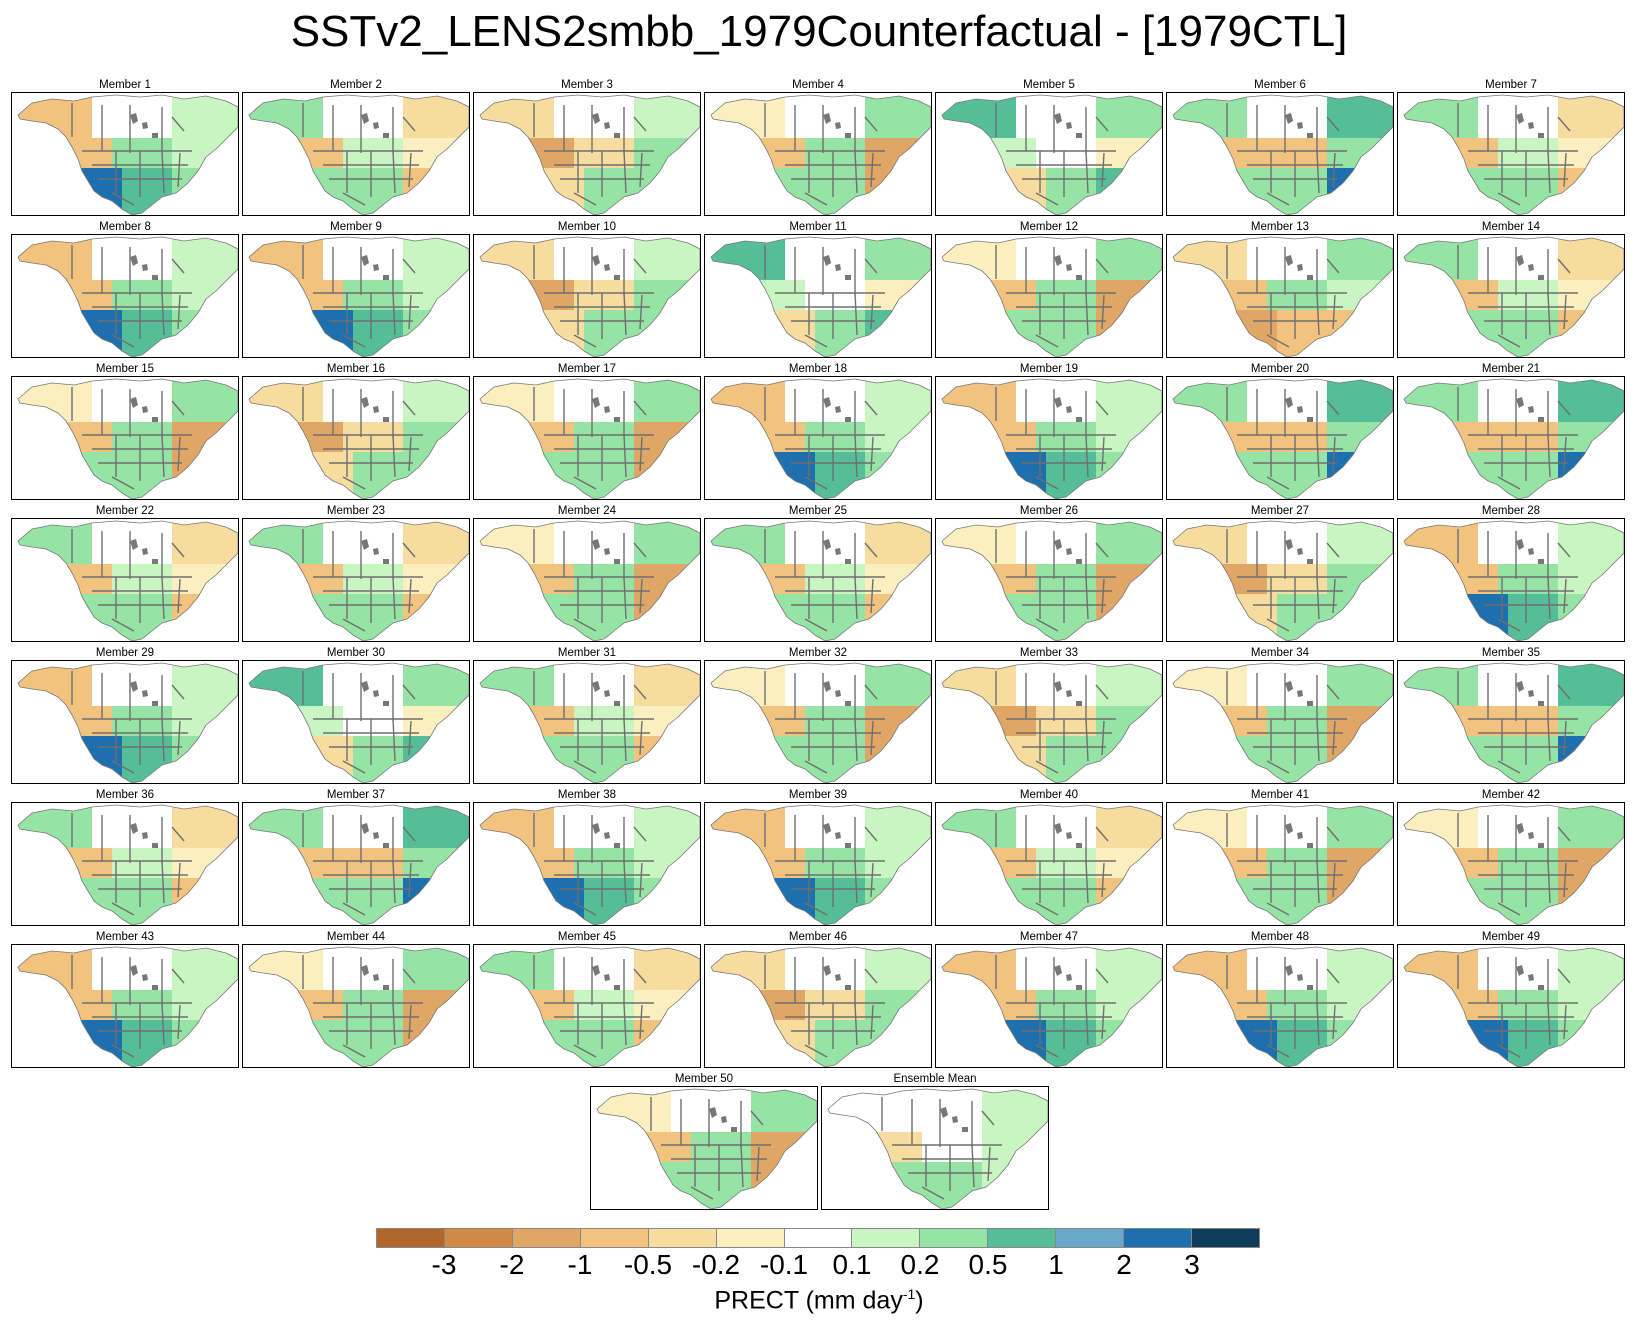 The width and height of the screenshot is (1638, 1320). What do you see at coordinates (587, 227) in the screenshot?
I see `panel-title: Member 10` at bounding box center [587, 227].